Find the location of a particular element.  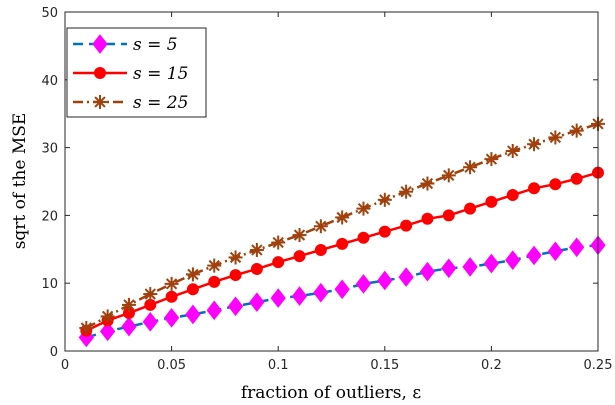

y-tick-label: 50 is located at coordinates (49, 13).